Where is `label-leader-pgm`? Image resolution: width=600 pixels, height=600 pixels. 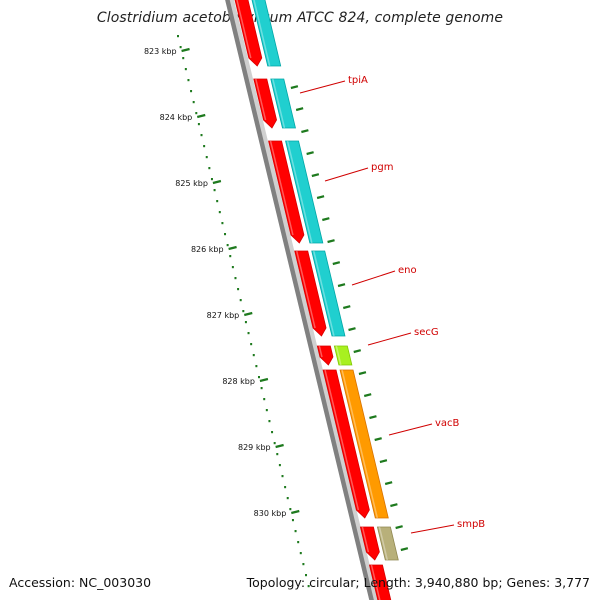 label-leader-pgm is located at coordinates (346, 174).